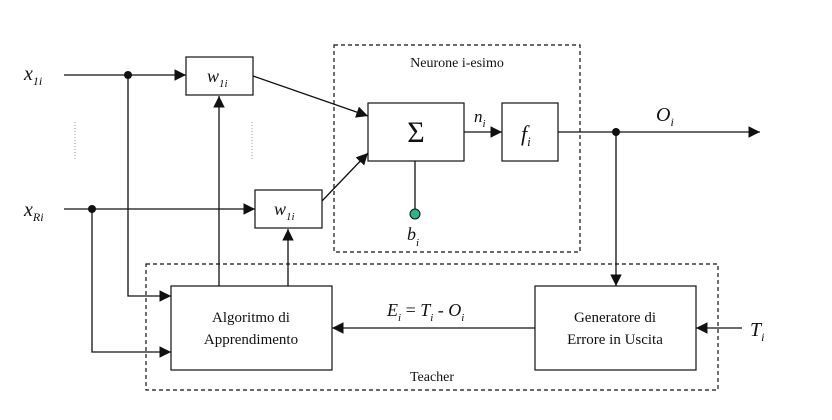 The image size is (832, 420). Describe the element at coordinates (432, 377) in the screenshot. I see `teacher-label: Teacher` at that location.